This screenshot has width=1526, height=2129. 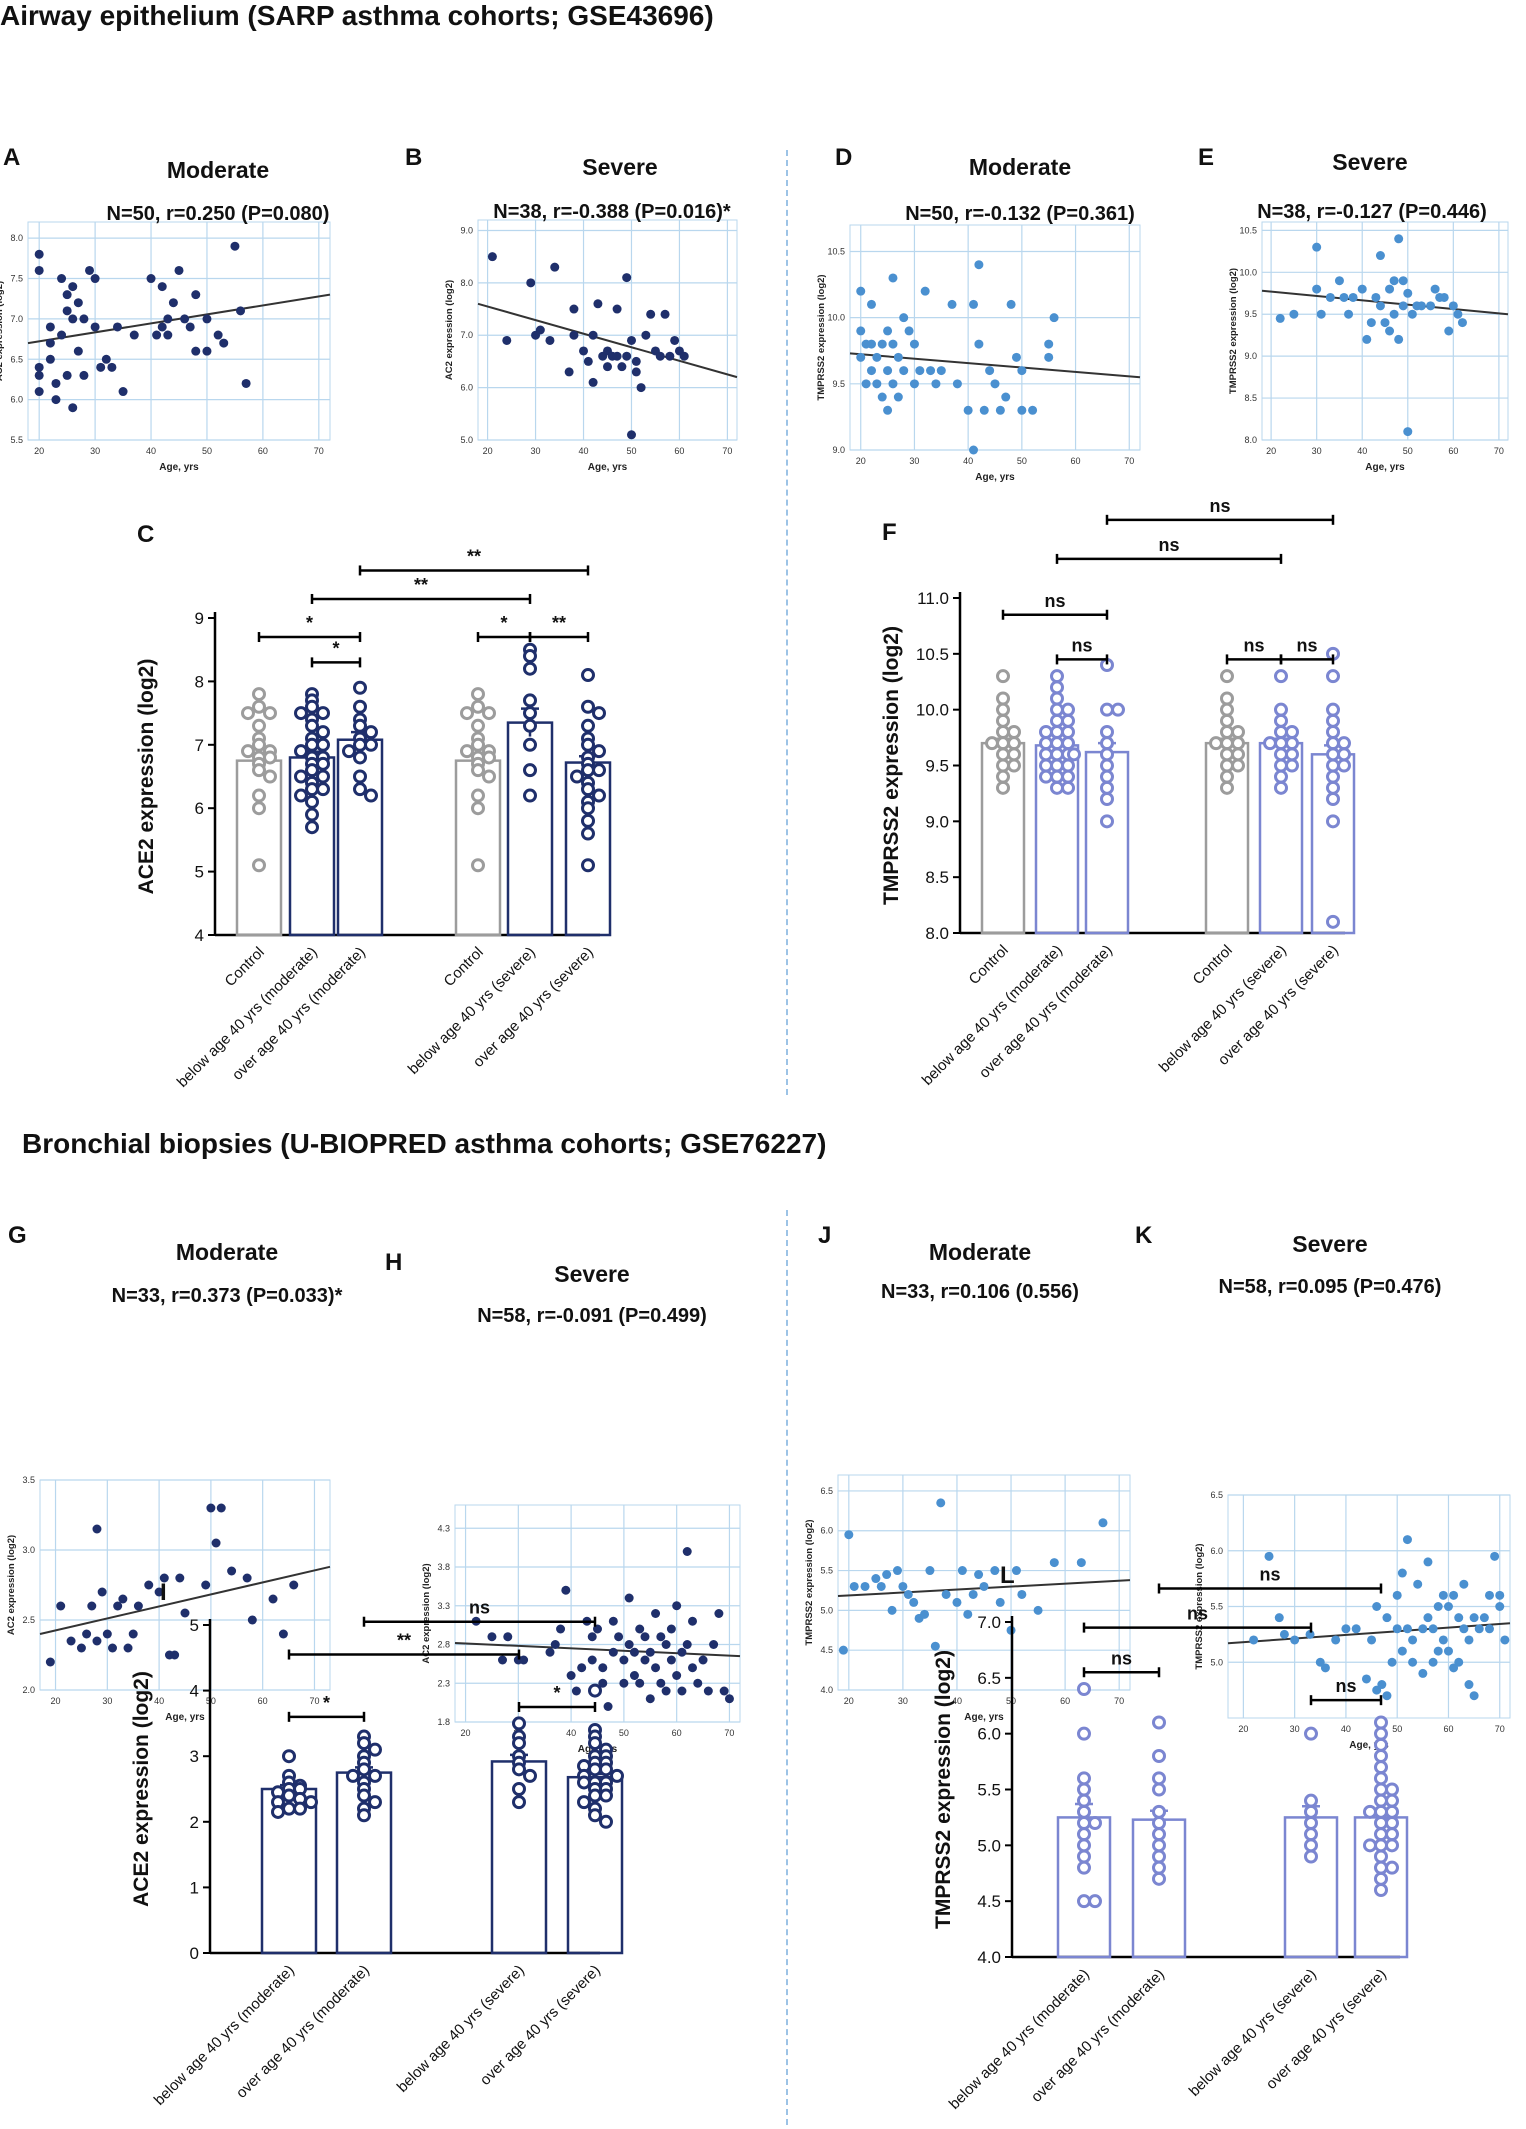 What do you see at coordinates (933, 598) in the screenshot?
I see `y-tick-label: 11.0` at bounding box center [933, 598].